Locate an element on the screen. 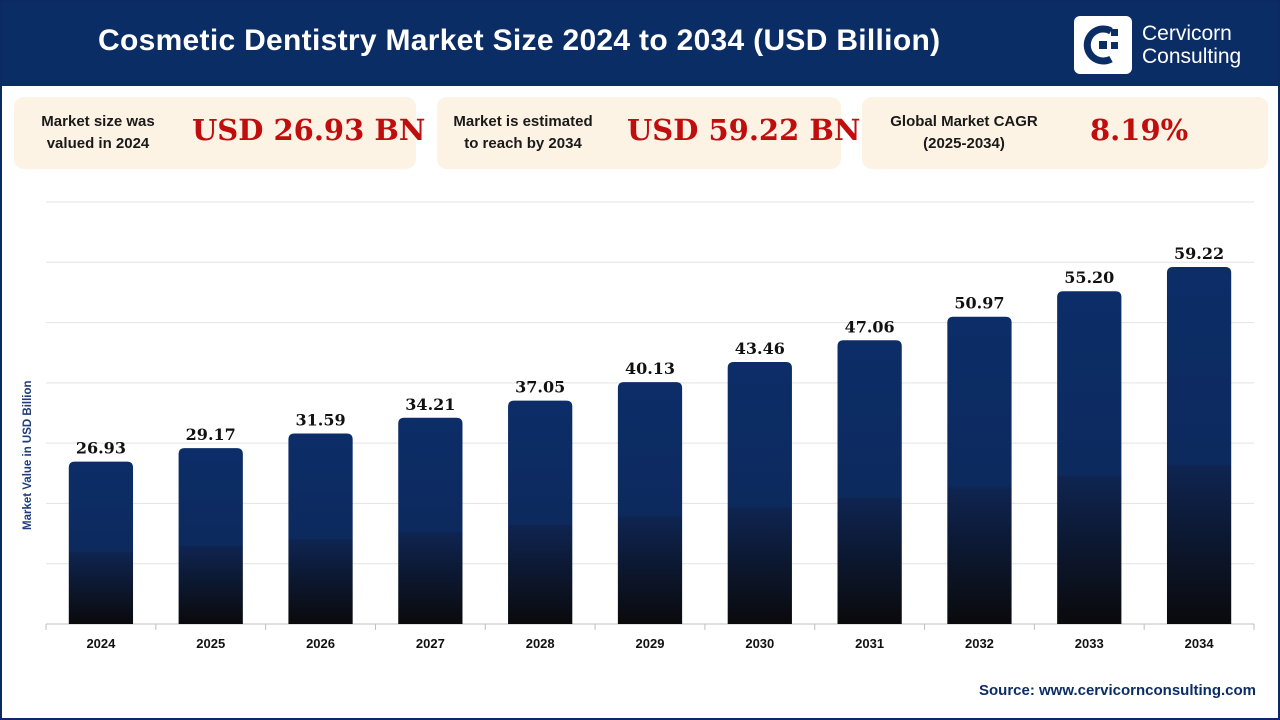 Image resolution: width=1280 pixels, height=720 pixels. stat-card-label: Market size was valued in 2024 is located at coordinates (98, 133).